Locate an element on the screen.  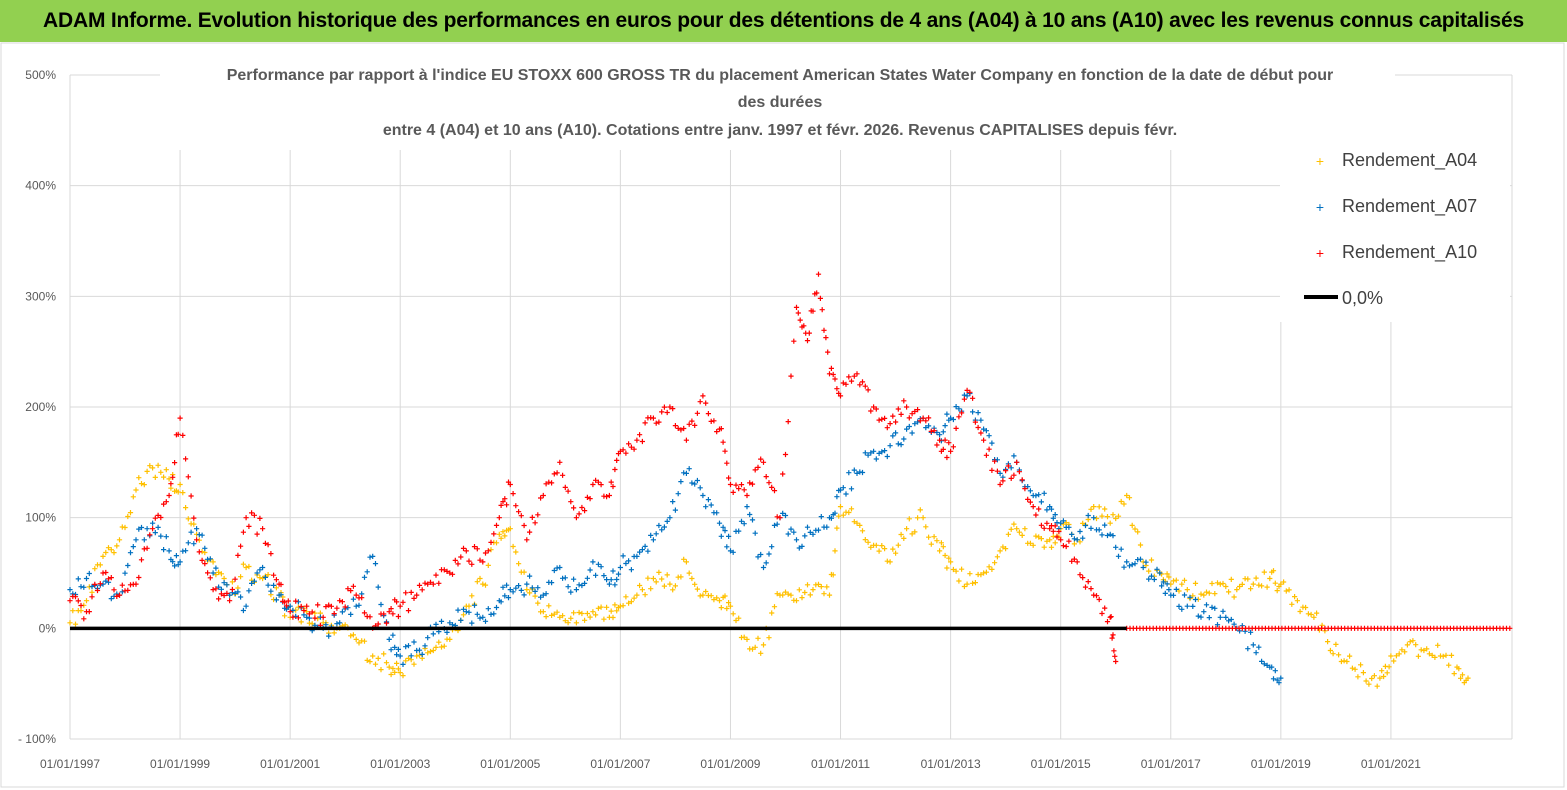
x-tick-label: 01/01/1999 is located at coordinates (180, 764).